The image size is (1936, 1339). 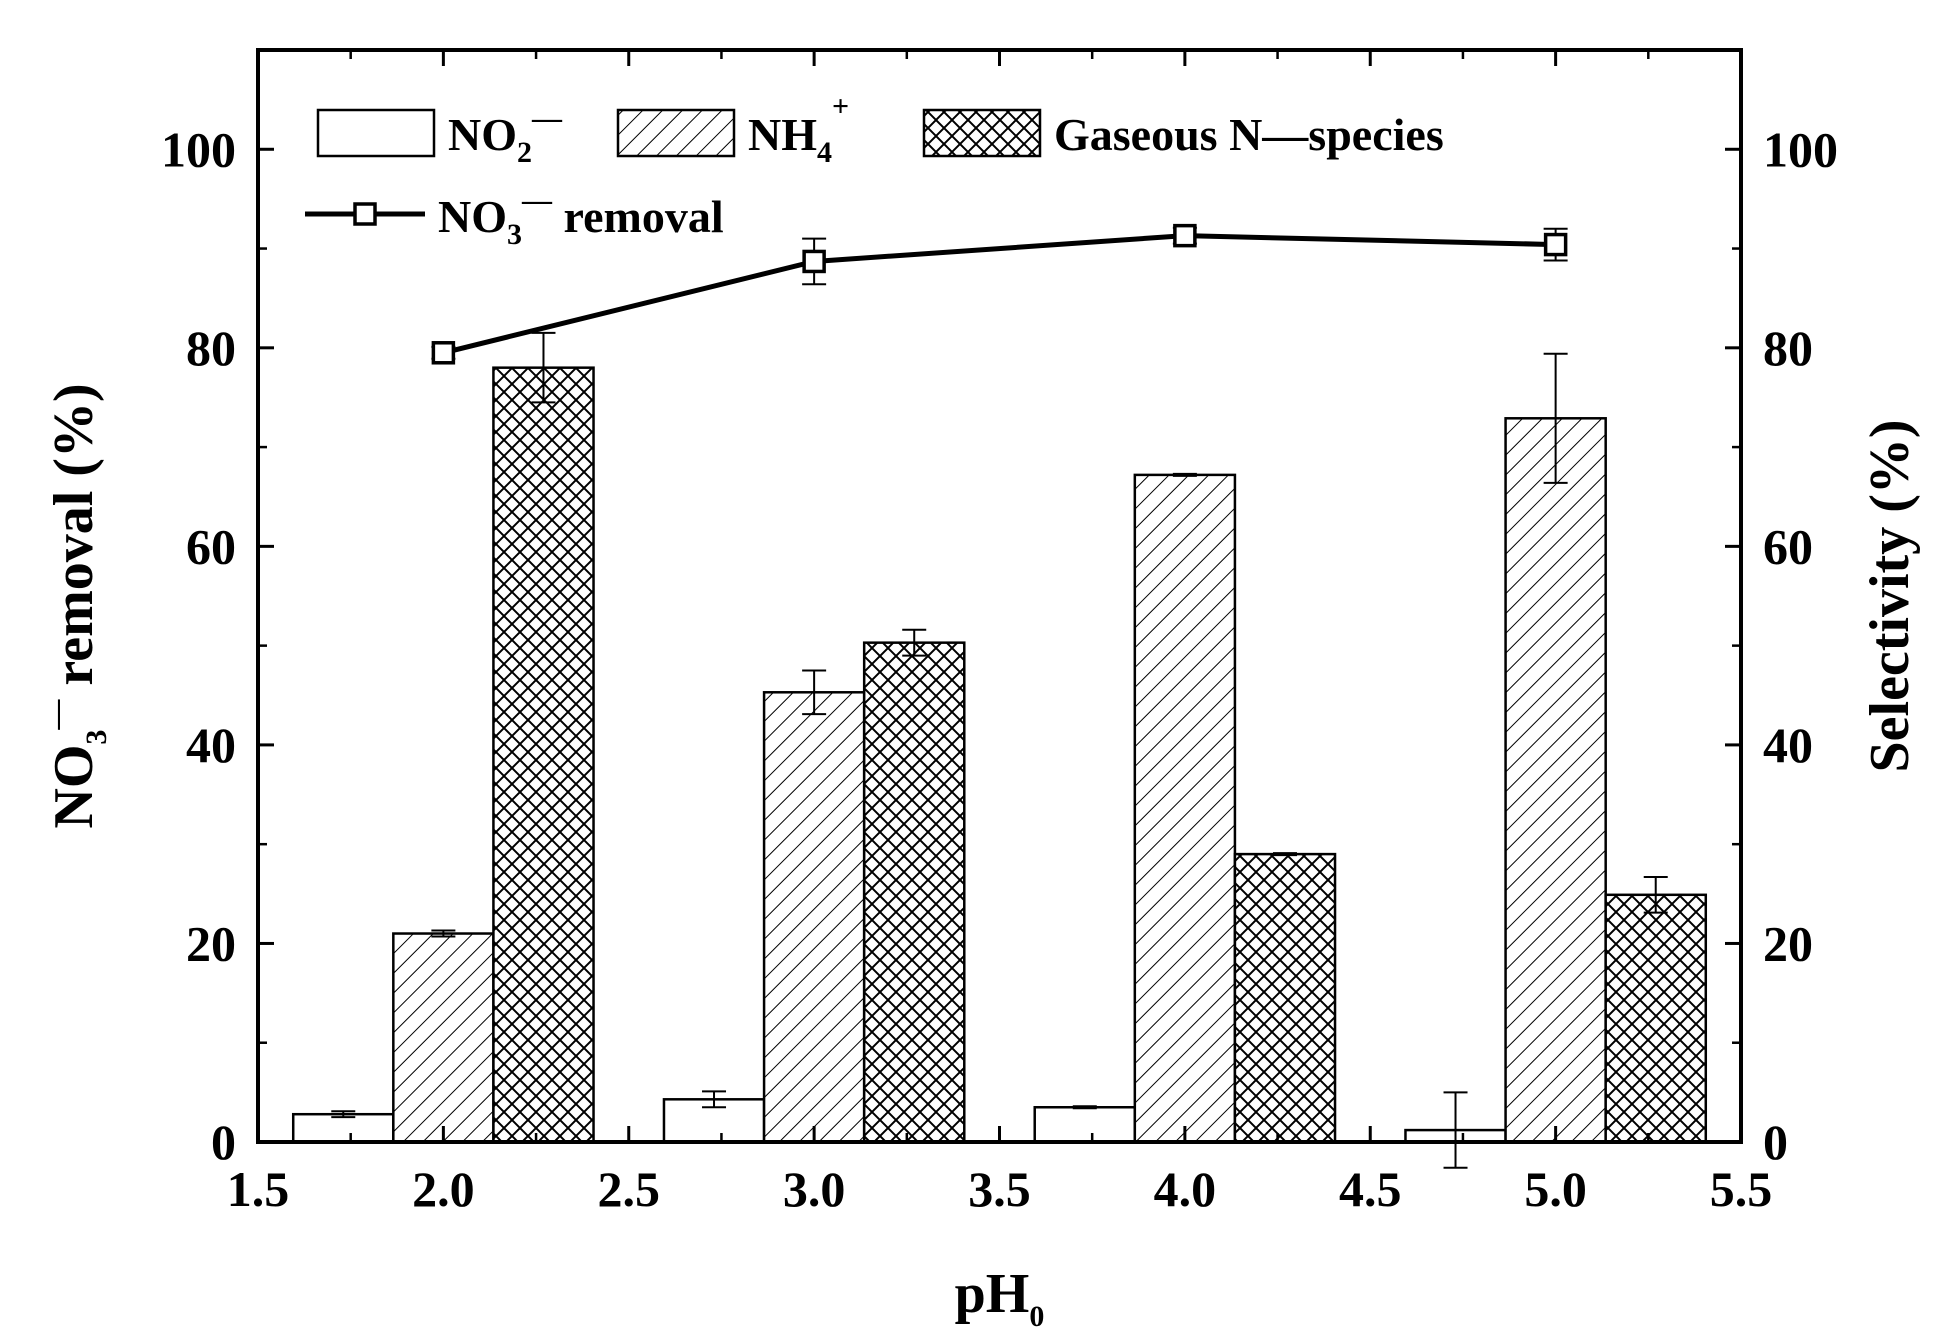 What do you see at coordinates (1788, 745) in the screenshot?
I see `y-right-tick-label-2: 40` at bounding box center [1788, 745].